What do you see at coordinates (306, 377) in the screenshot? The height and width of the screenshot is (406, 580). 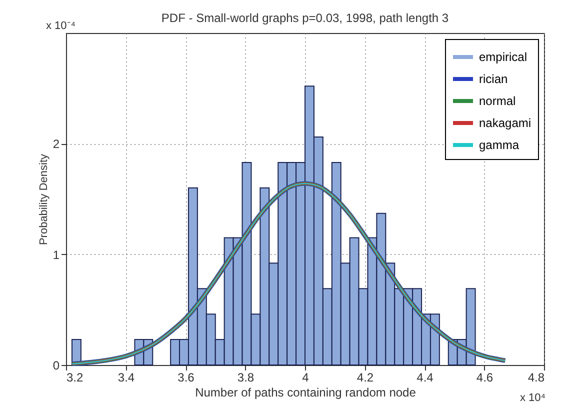 I see `x-tick-label: 4` at bounding box center [306, 377].